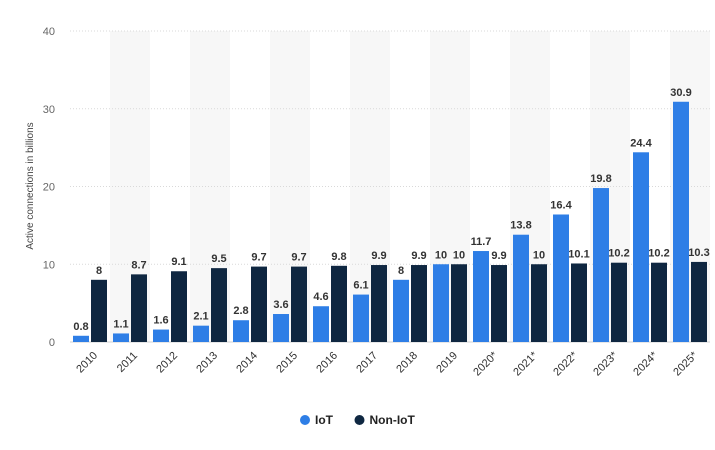  I want to click on iot-value-label: 30.9, so click(680, 93).